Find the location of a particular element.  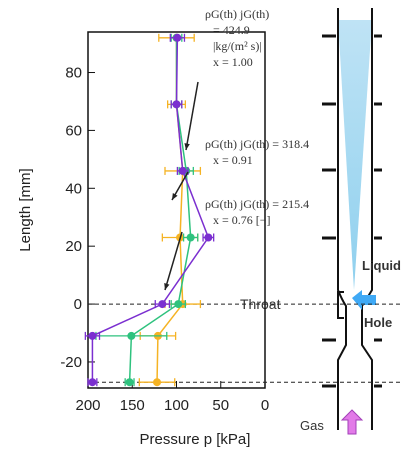

annotation: x = 0.76 [−] is located at coordinates (242, 220).